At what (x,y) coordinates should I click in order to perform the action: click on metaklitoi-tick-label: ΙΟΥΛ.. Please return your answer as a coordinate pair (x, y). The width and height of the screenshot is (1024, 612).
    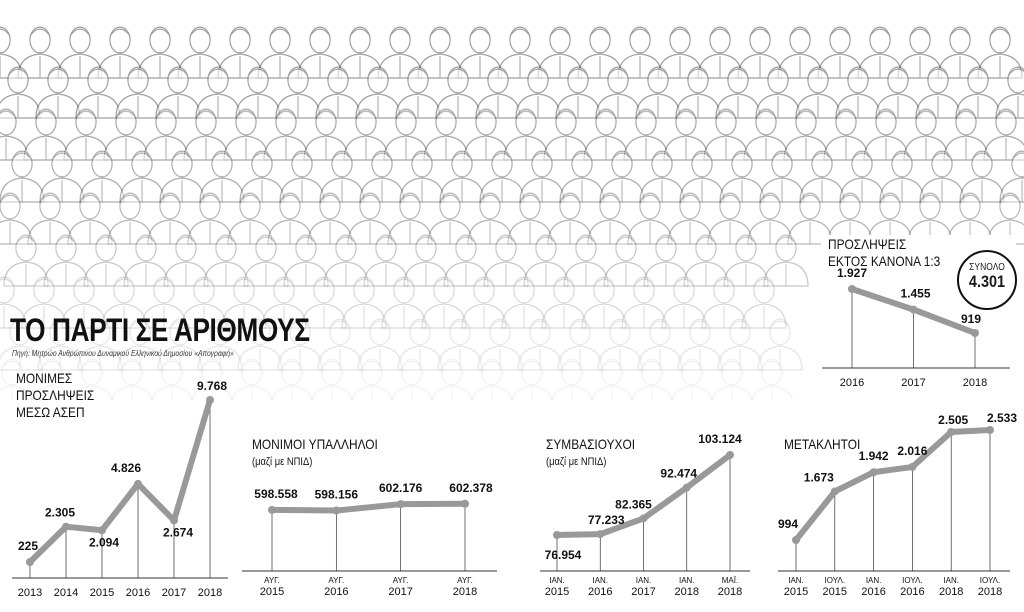
    Looking at the image, I should click on (912, 580).